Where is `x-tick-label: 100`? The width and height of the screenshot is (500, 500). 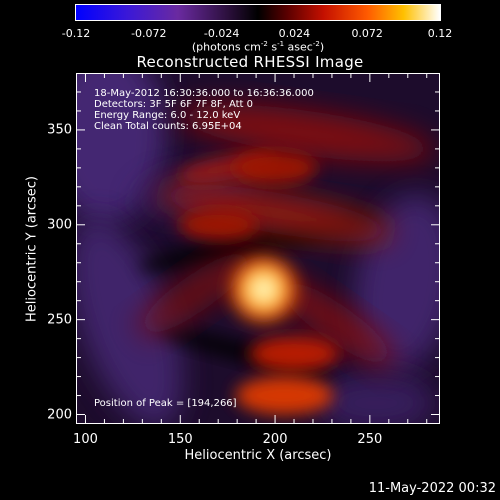 x-tick-label: 100 is located at coordinates (85, 439).